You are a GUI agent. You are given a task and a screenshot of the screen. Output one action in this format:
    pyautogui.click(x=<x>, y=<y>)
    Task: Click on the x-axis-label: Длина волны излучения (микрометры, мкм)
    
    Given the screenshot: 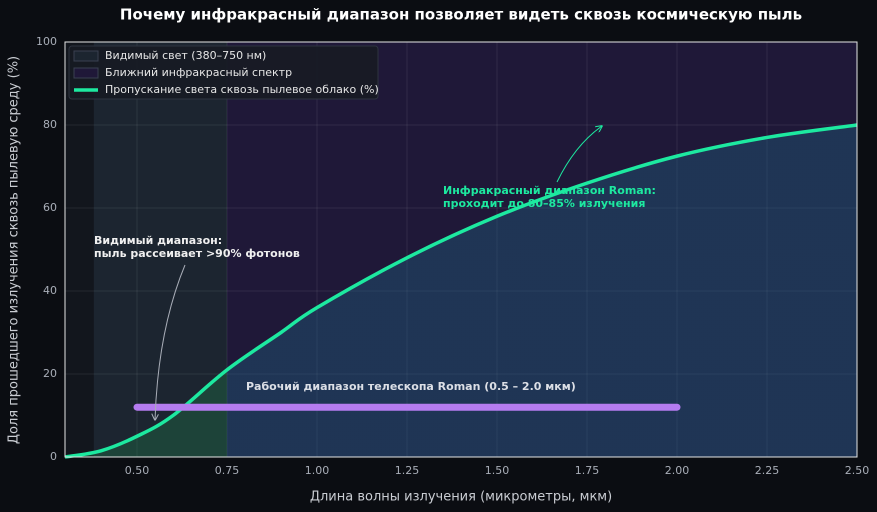 What is the action you would take?
    pyautogui.click(x=461, y=497)
    